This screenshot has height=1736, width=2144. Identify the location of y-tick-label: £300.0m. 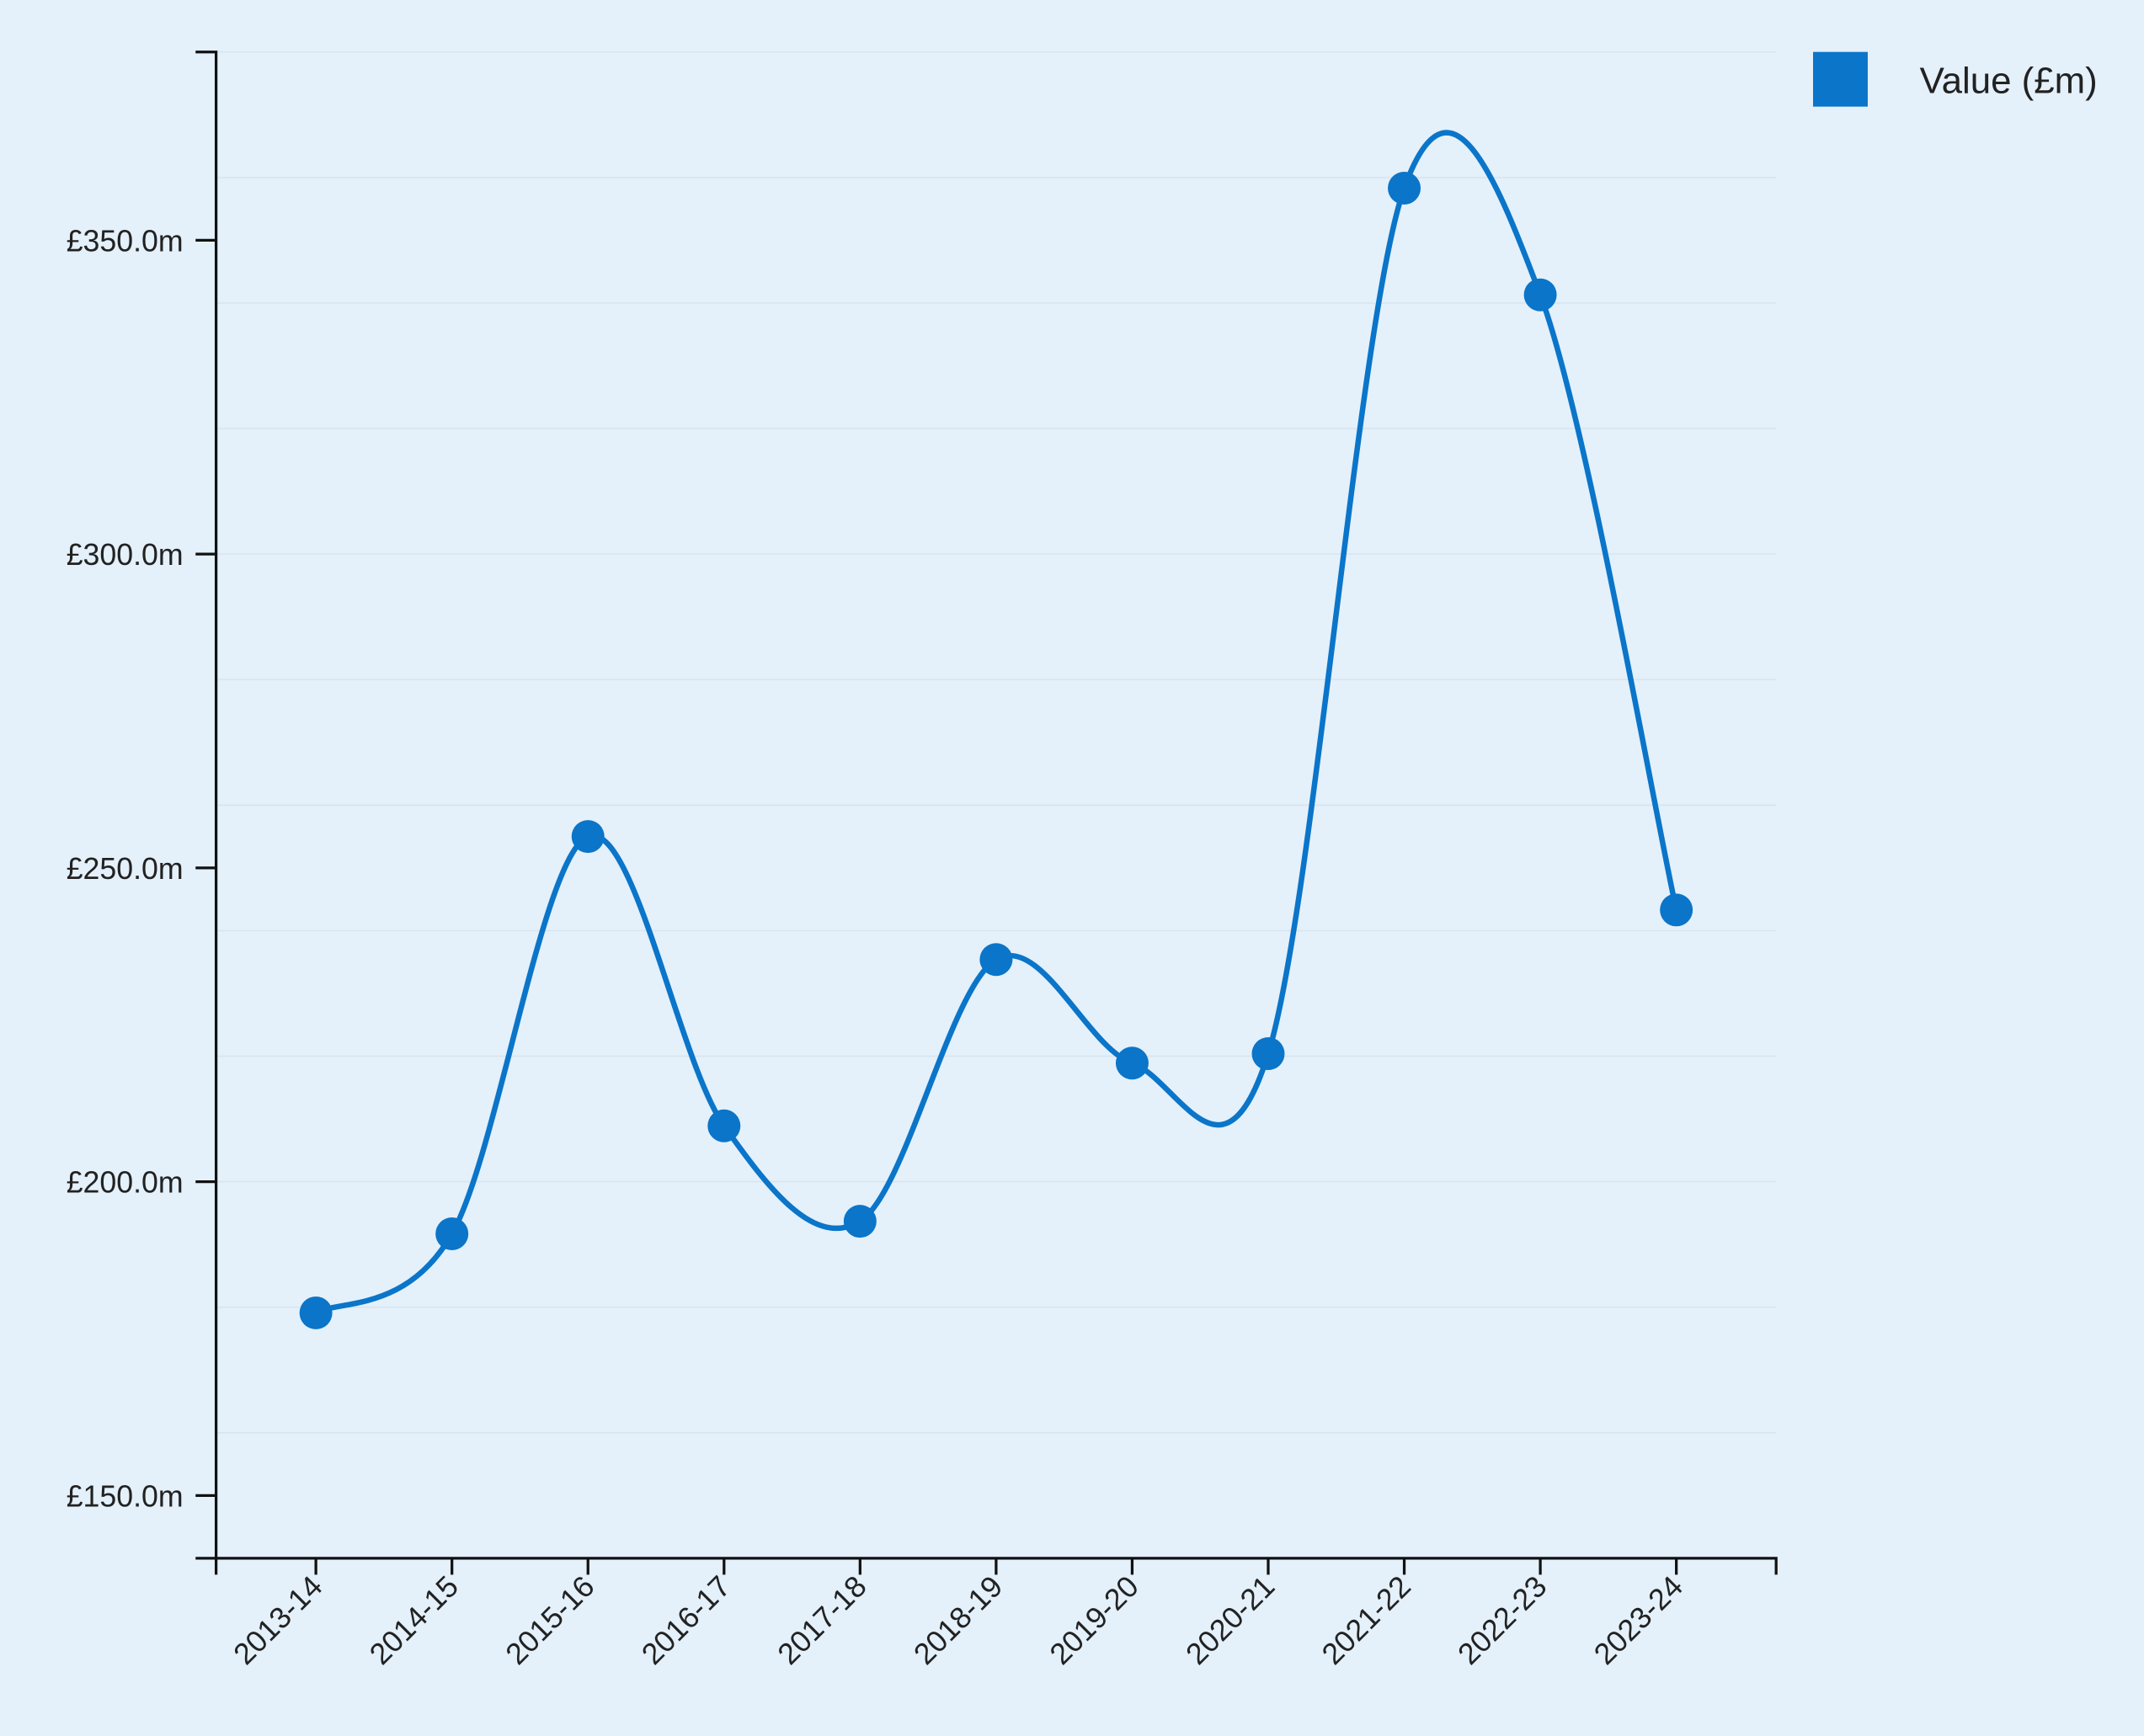
(125, 555).